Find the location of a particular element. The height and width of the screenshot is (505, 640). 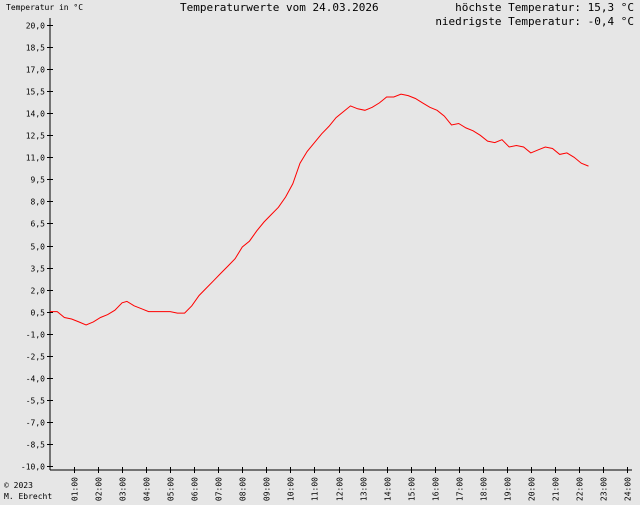

y-tick-label: 5,0 is located at coordinates (38, 247).